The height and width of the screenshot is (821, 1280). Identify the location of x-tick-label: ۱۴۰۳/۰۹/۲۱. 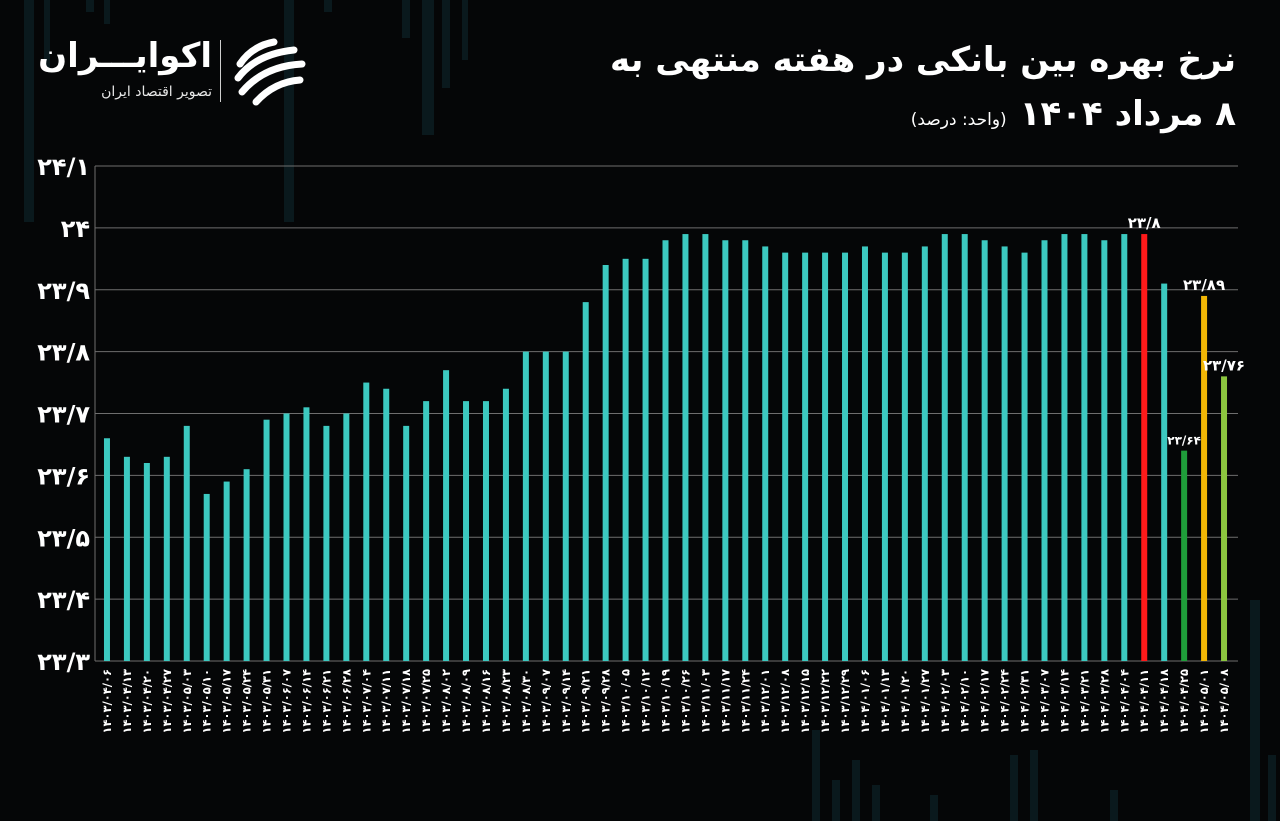
(586, 701).